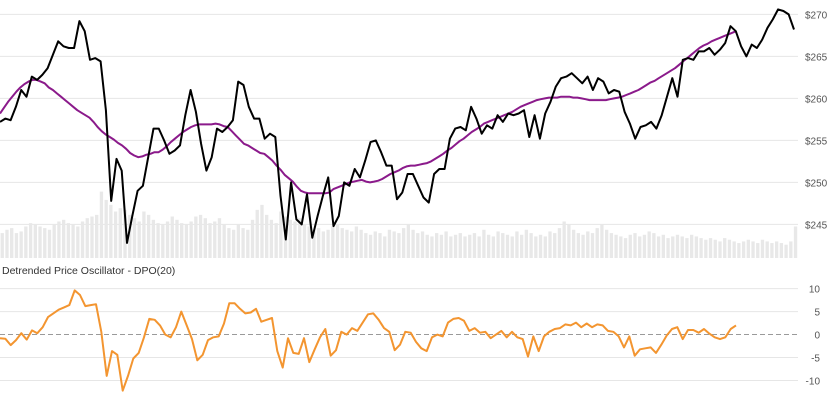 This screenshot has width=830, height=416. I want to click on dpo-tick-label: -10, so click(813, 382).